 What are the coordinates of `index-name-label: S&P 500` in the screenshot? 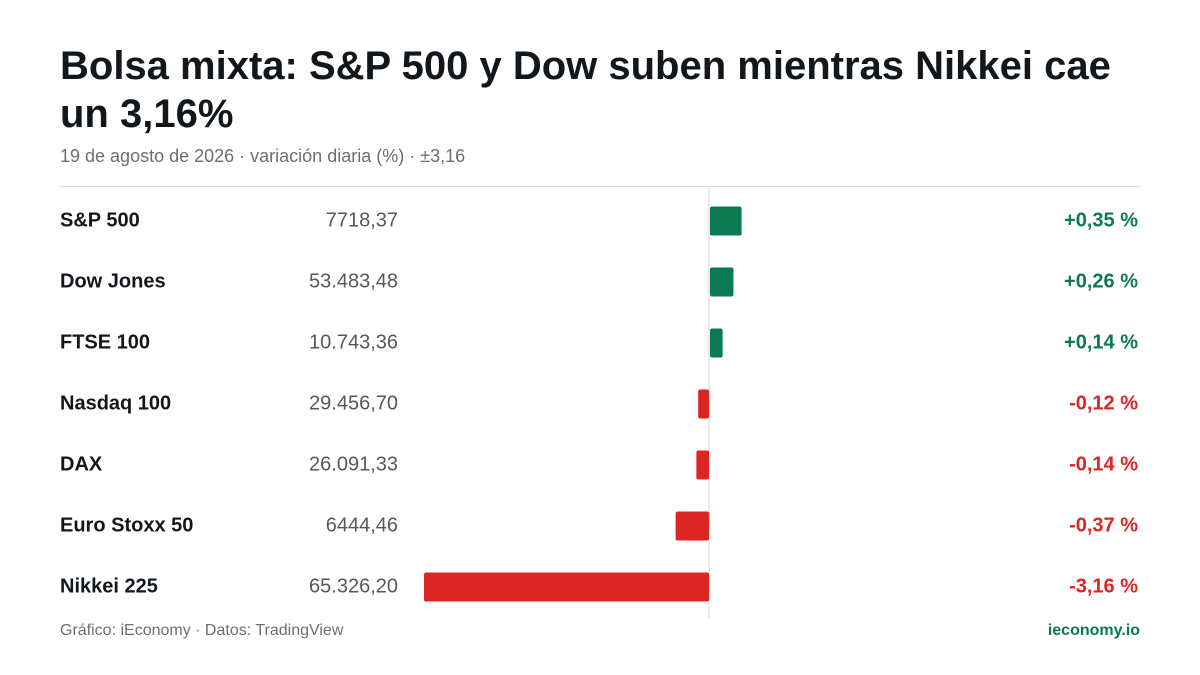 It's located at (100, 220).